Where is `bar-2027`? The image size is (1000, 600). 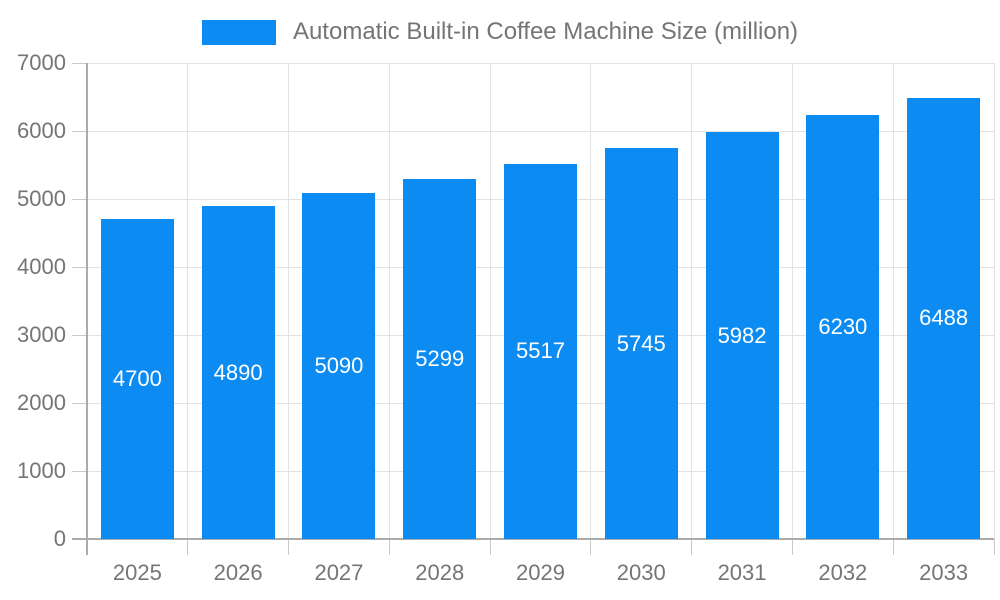
bar-2027 is located at coordinates (339, 365).